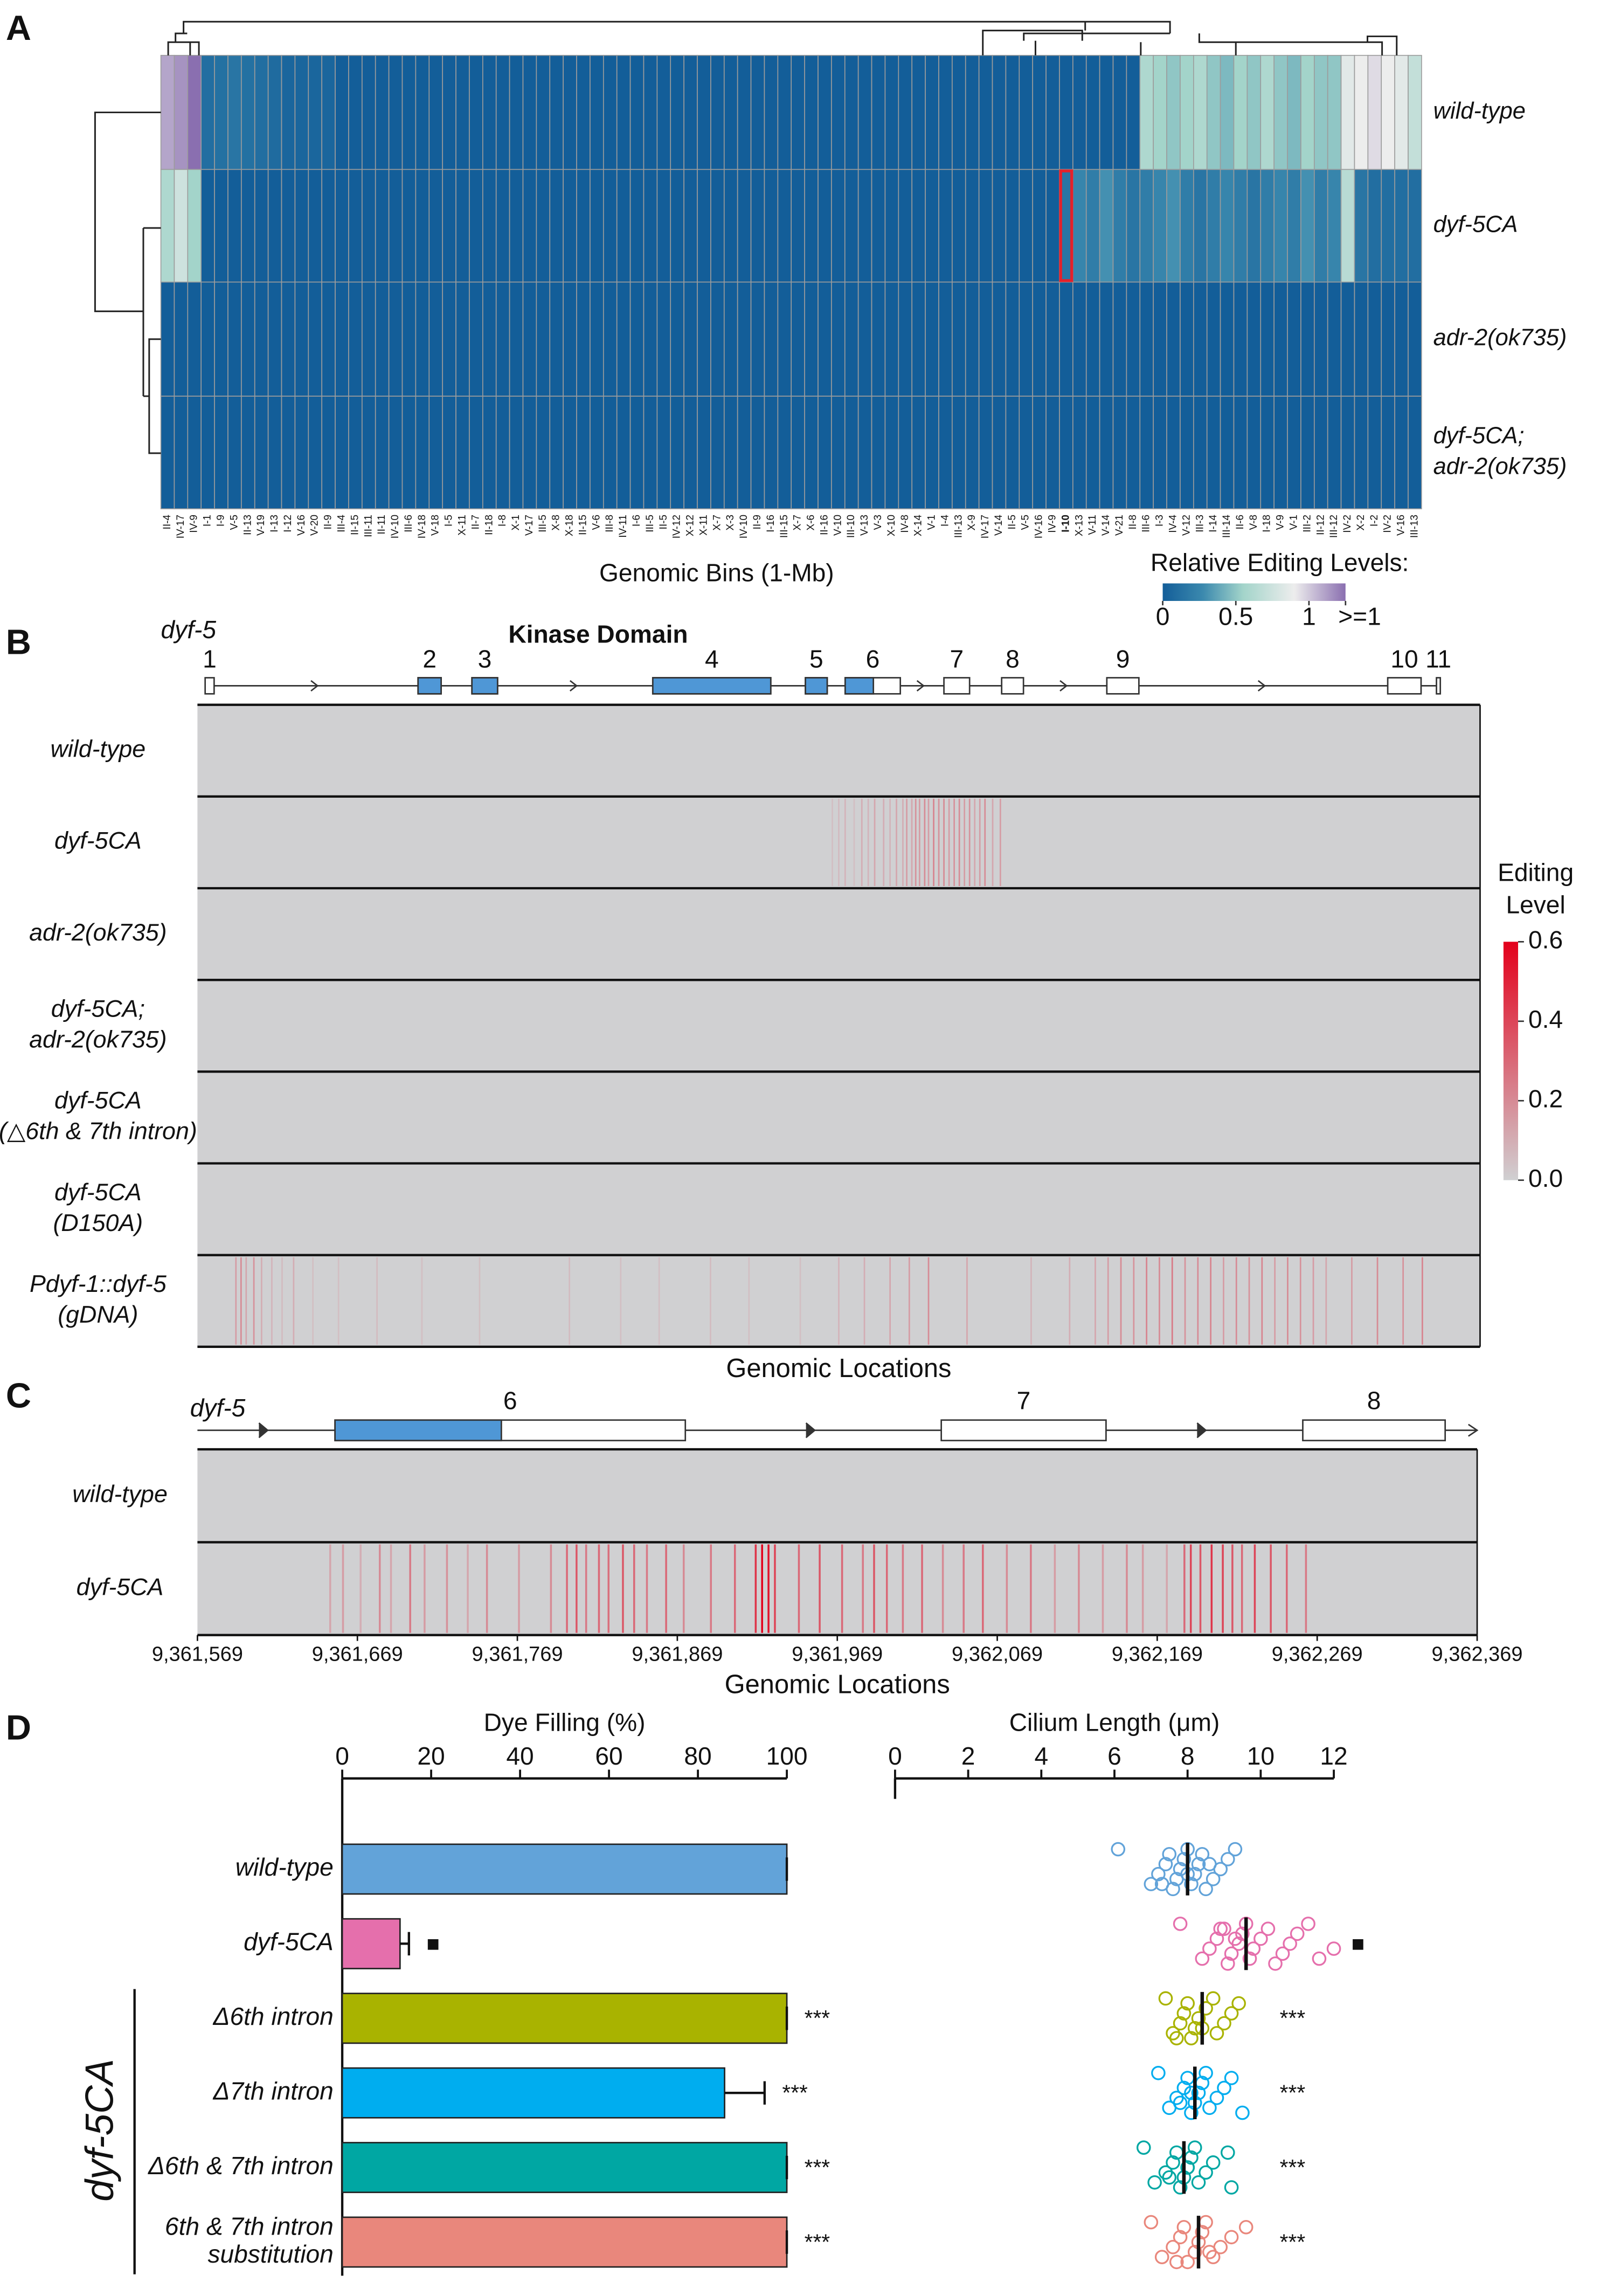 This screenshot has height=2296, width=1600. I want to click on bin-label: X-11, so click(463, 525).